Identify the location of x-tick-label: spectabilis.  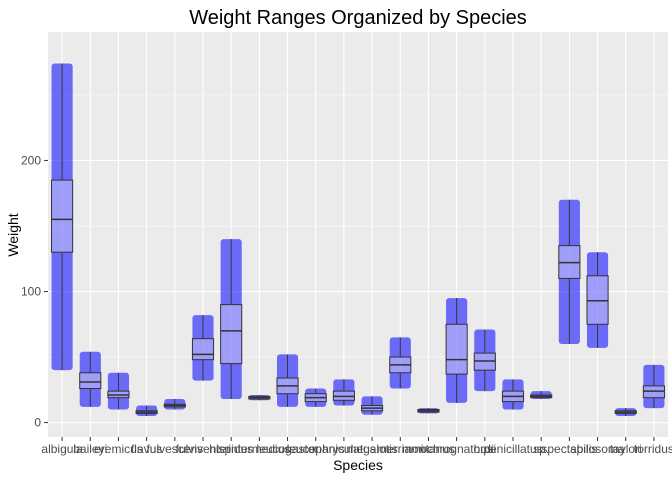
(569, 449).